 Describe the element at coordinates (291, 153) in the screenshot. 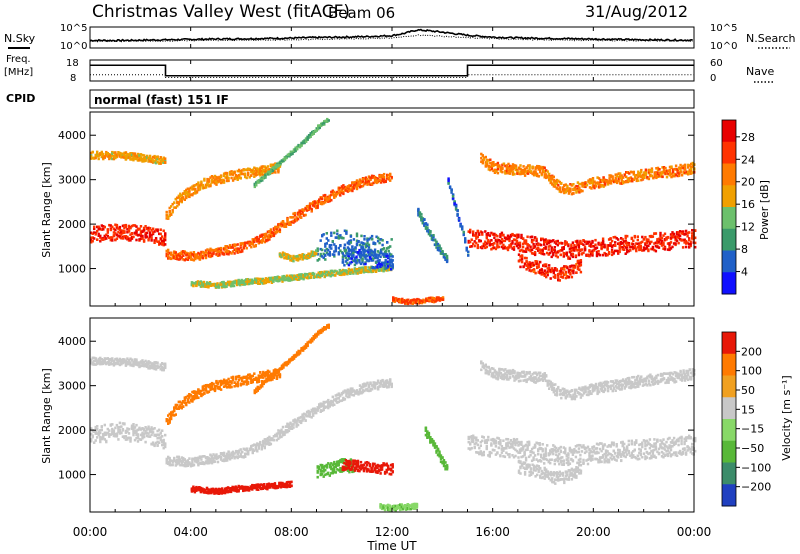

I see `power-echo-band` at that location.